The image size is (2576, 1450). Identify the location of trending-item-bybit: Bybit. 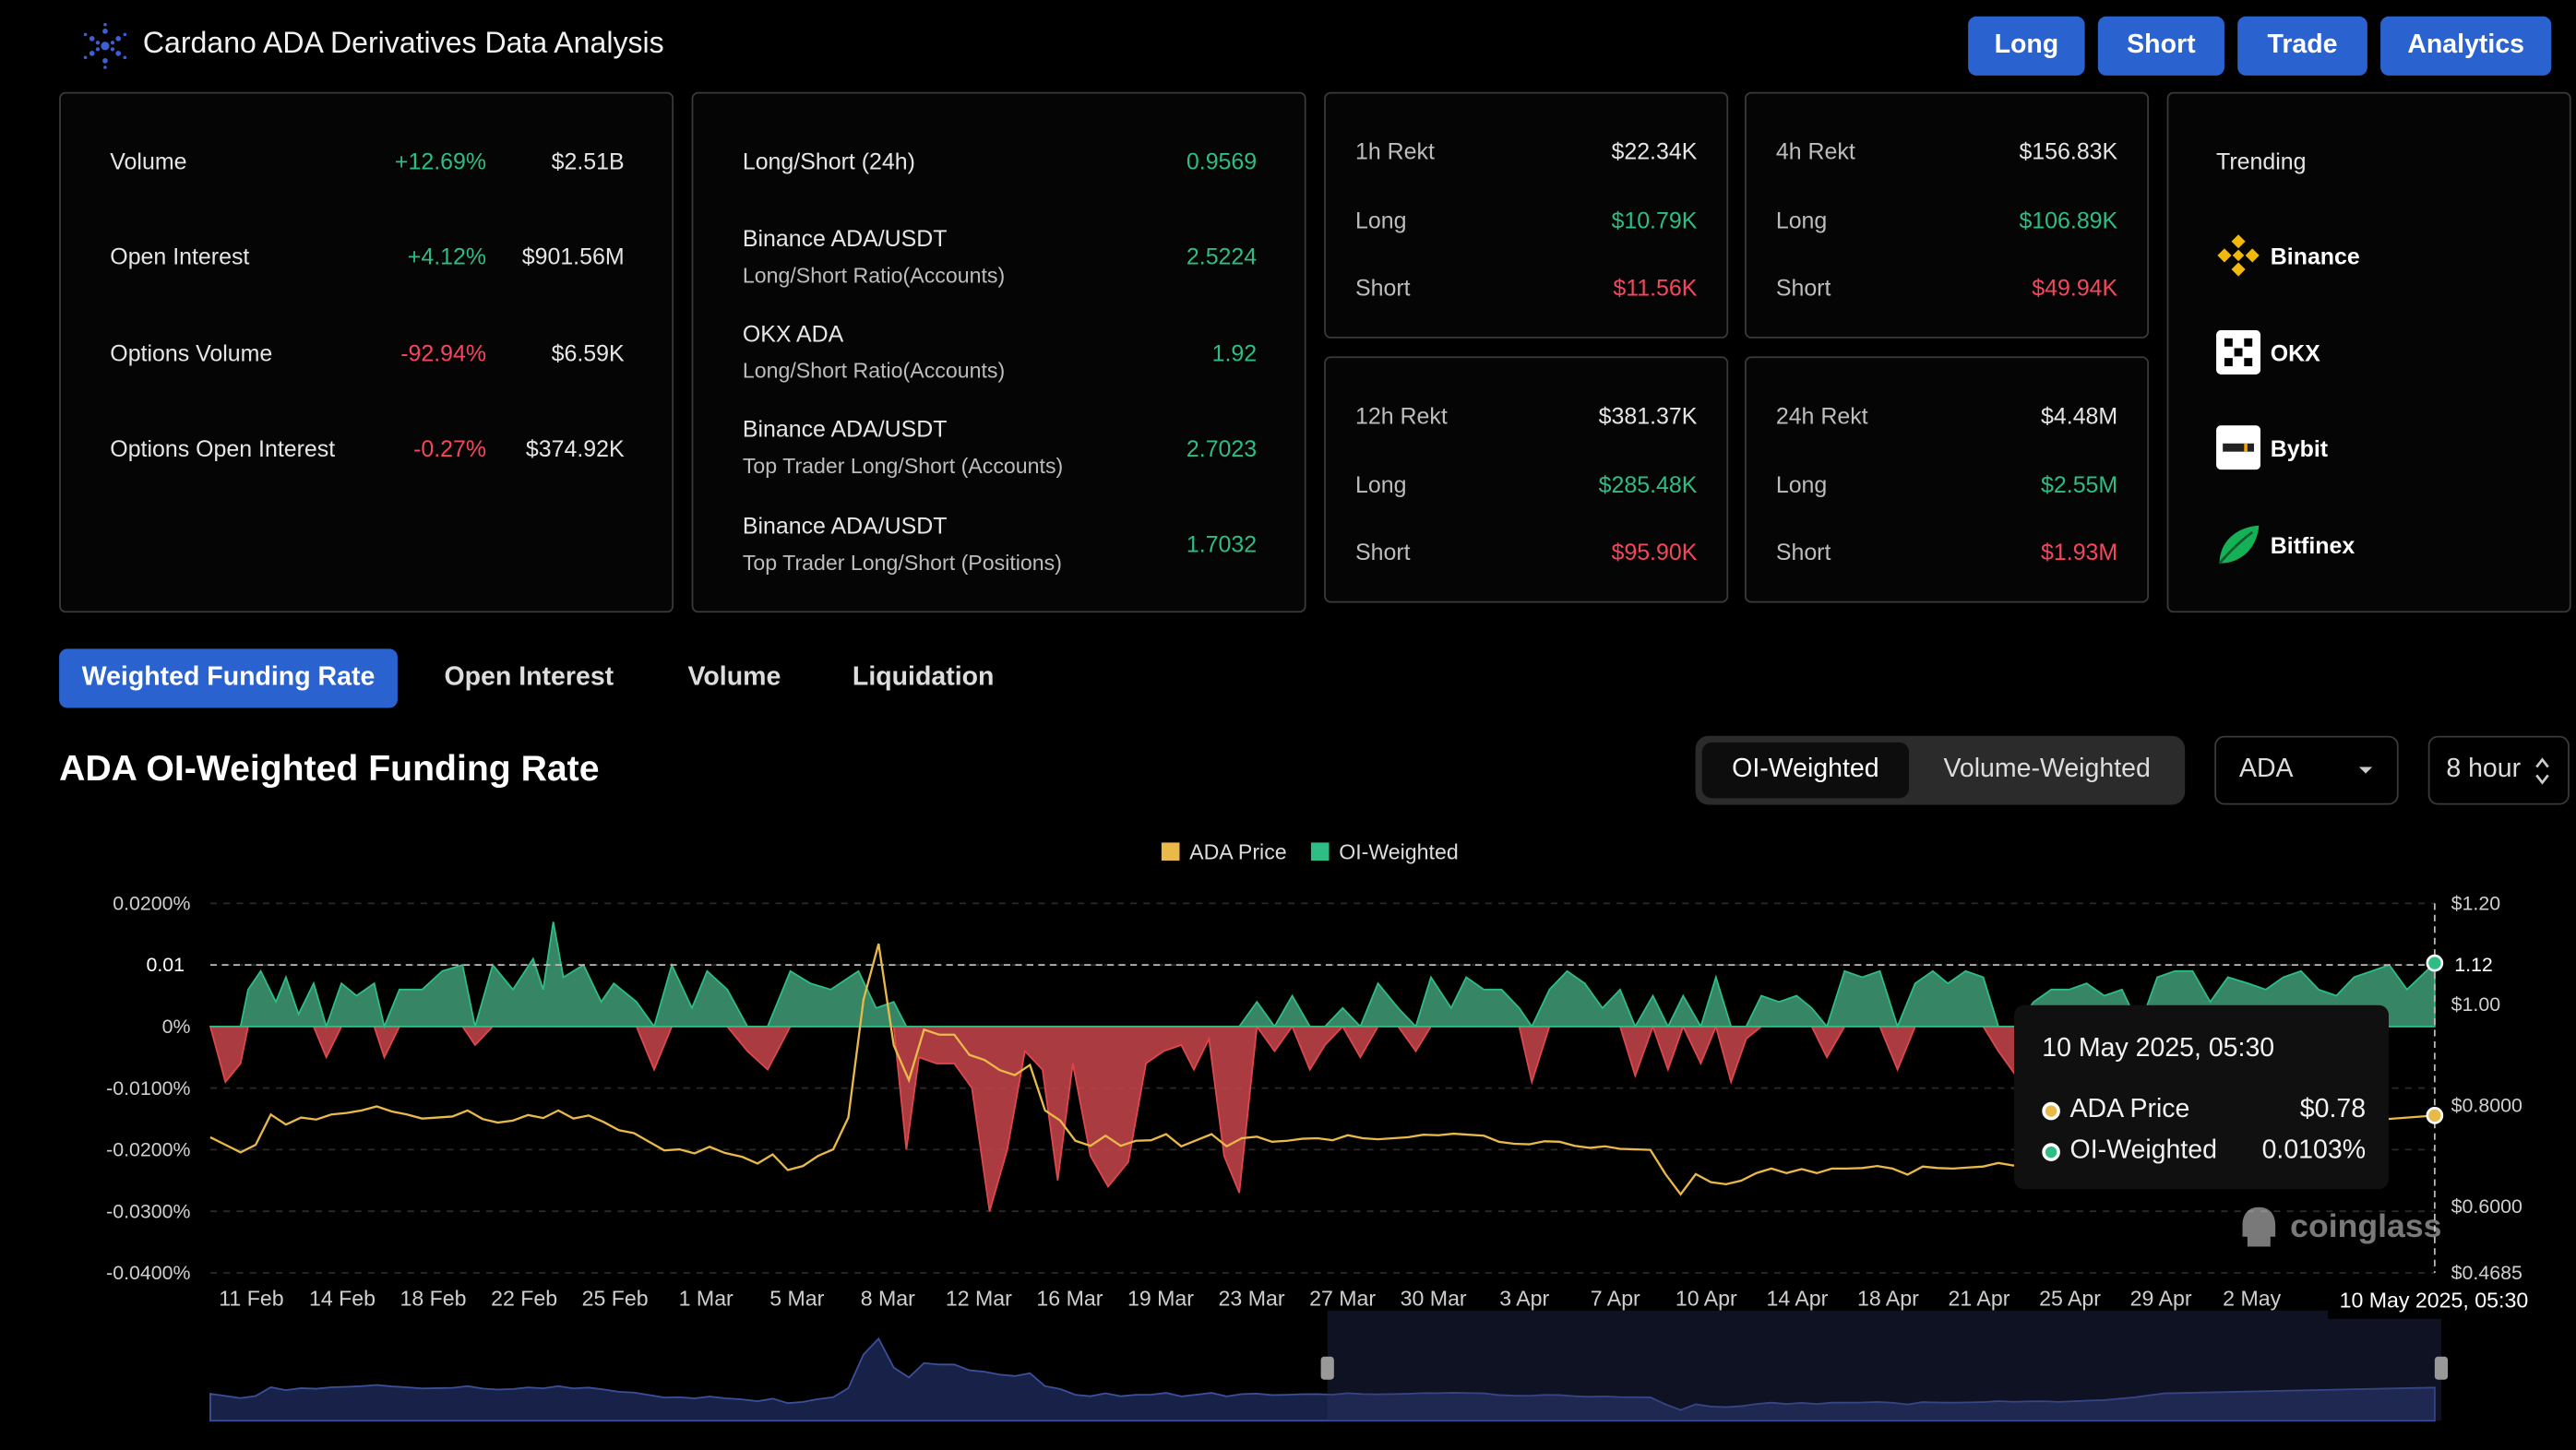
(2272, 447).